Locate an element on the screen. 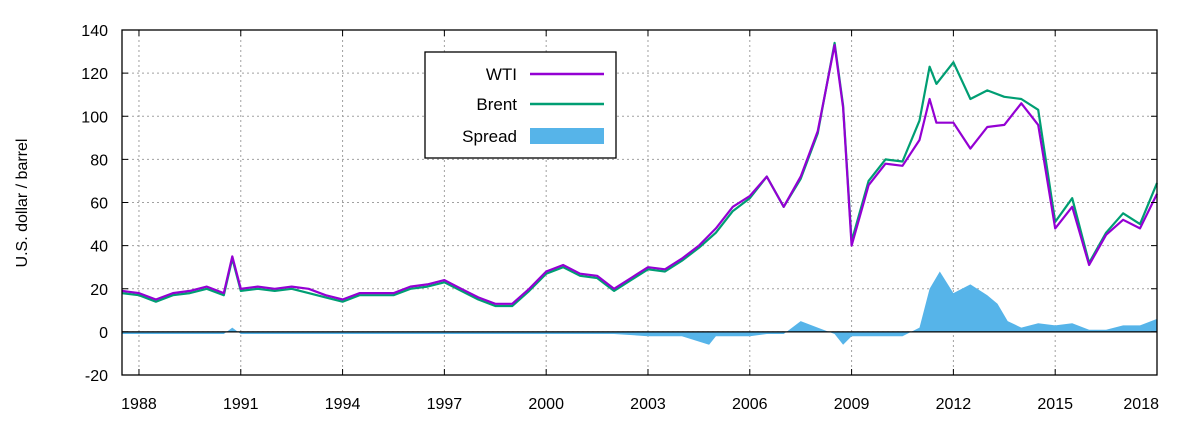 The image size is (1200, 436). x-tick-label: 1997 is located at coordinates (445, 404).